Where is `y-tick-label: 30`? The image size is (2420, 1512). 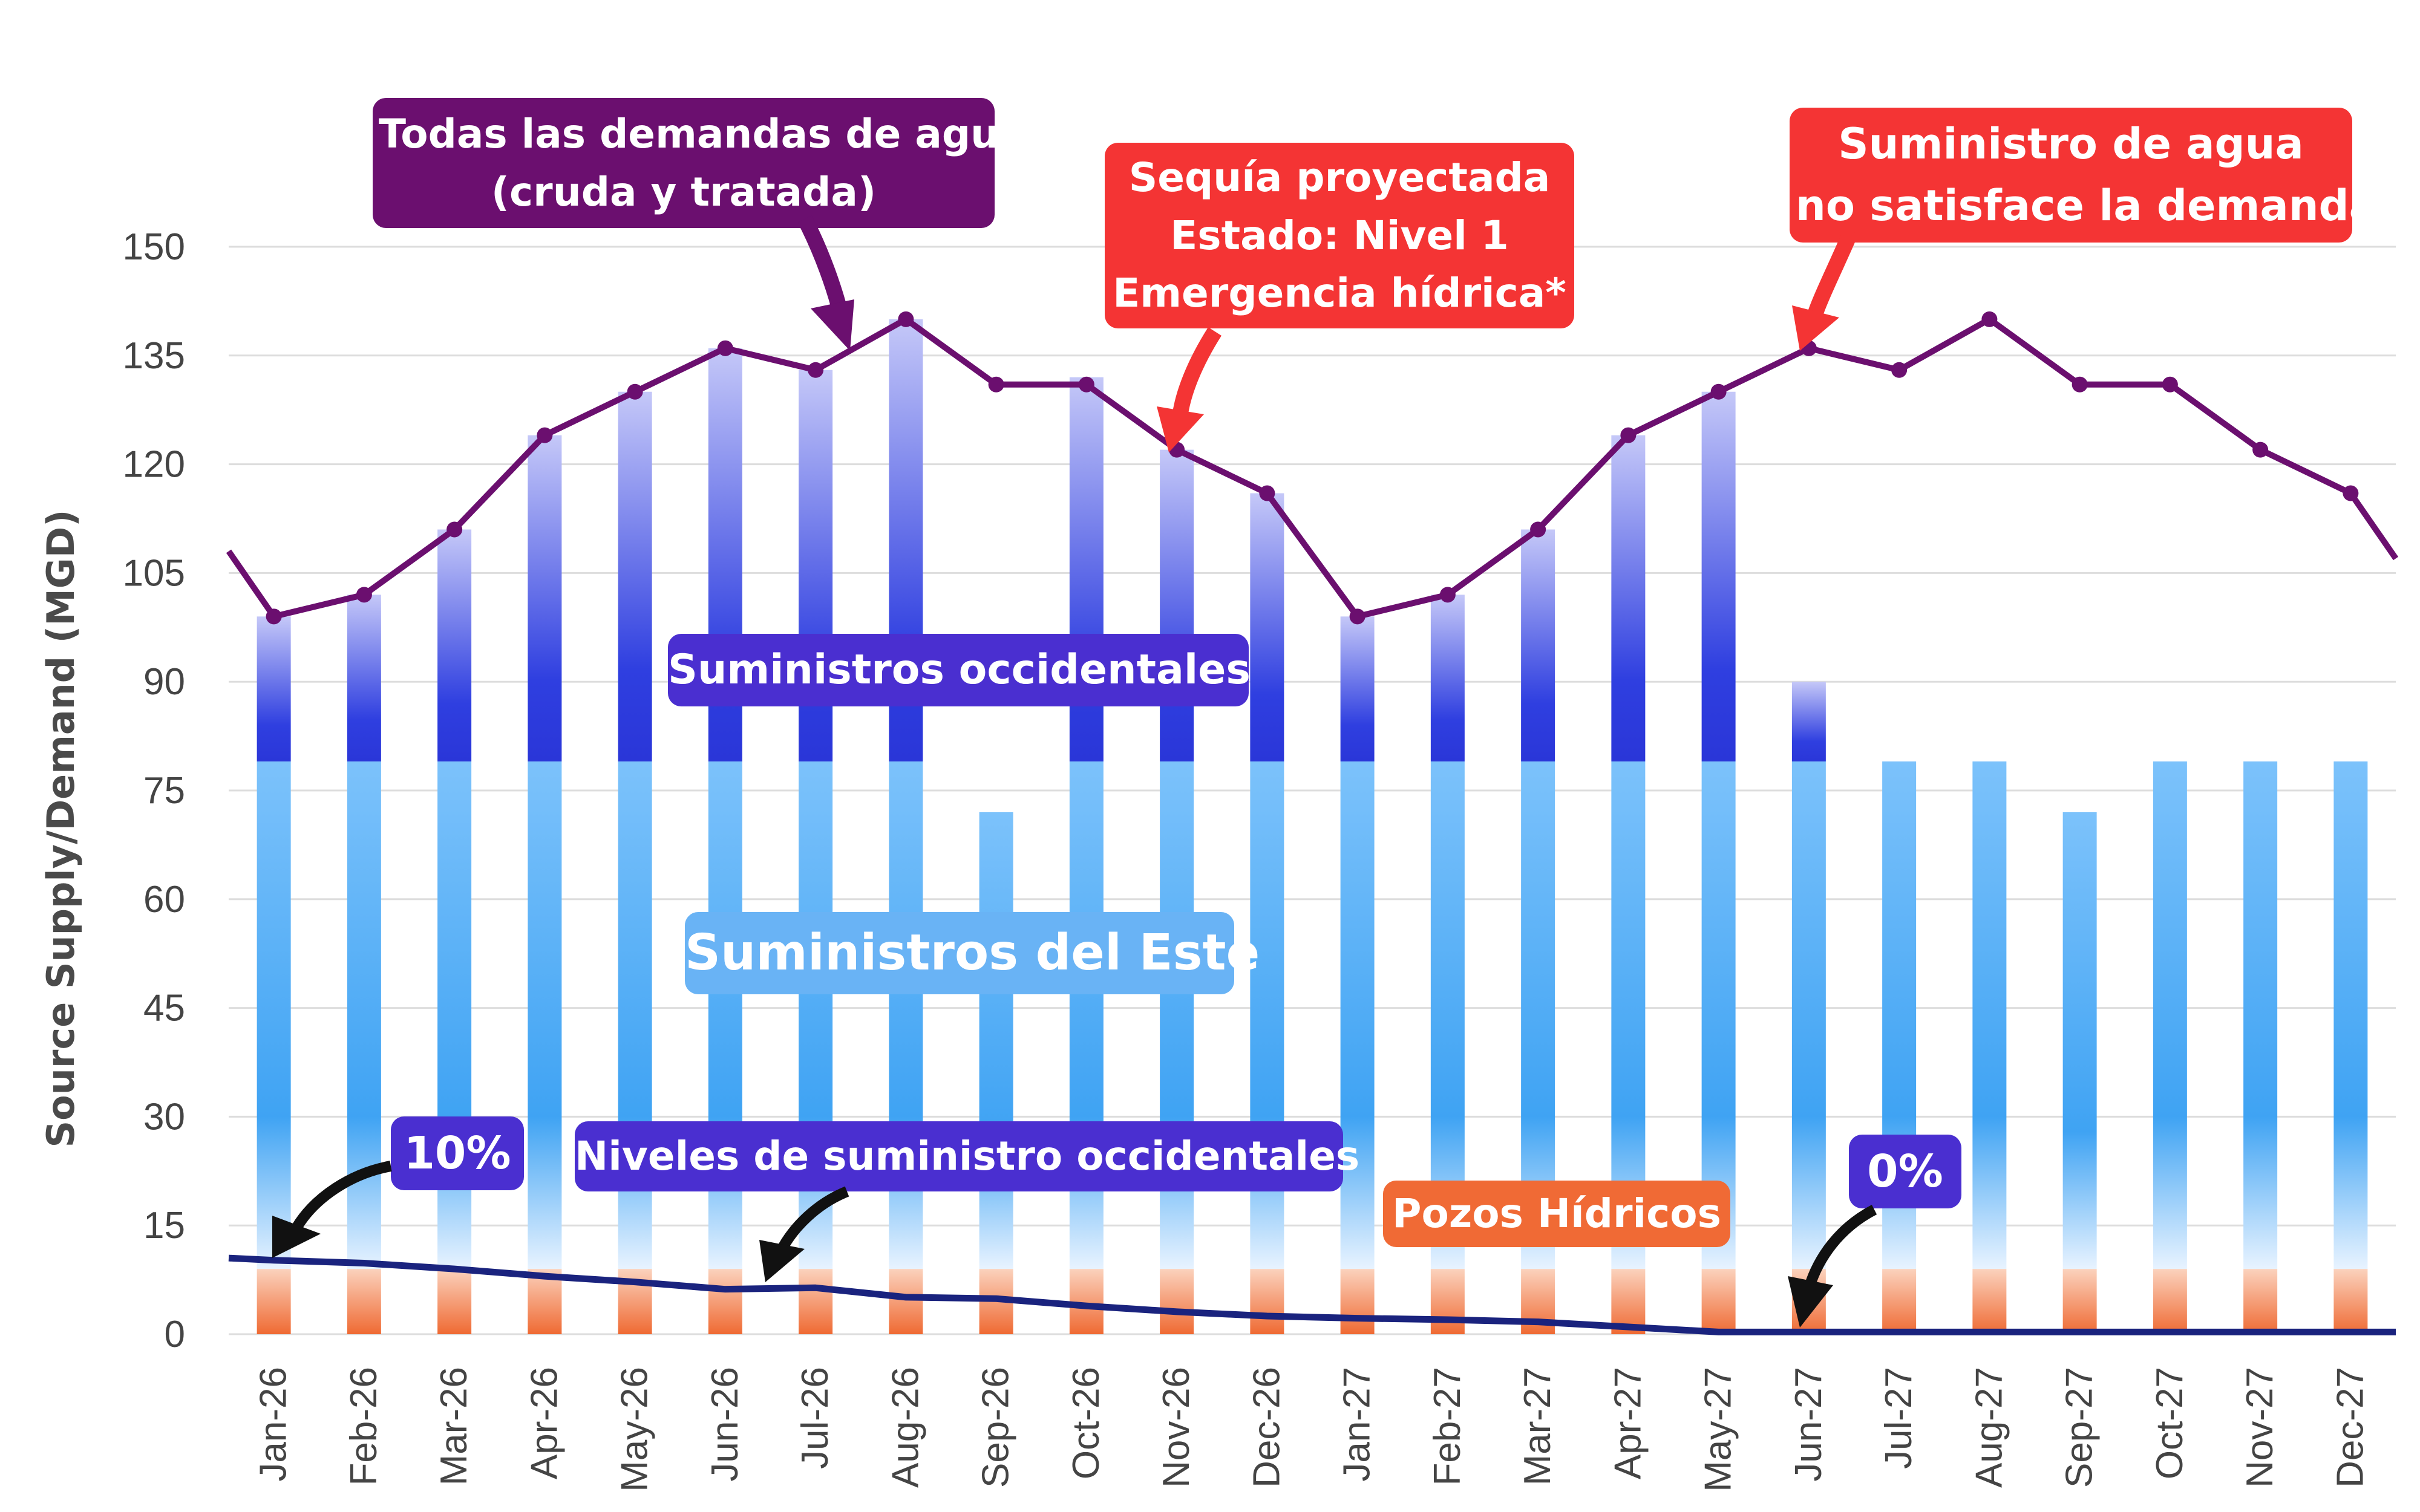
y-tick-label: 30 is located at coordinates (164, 1117).